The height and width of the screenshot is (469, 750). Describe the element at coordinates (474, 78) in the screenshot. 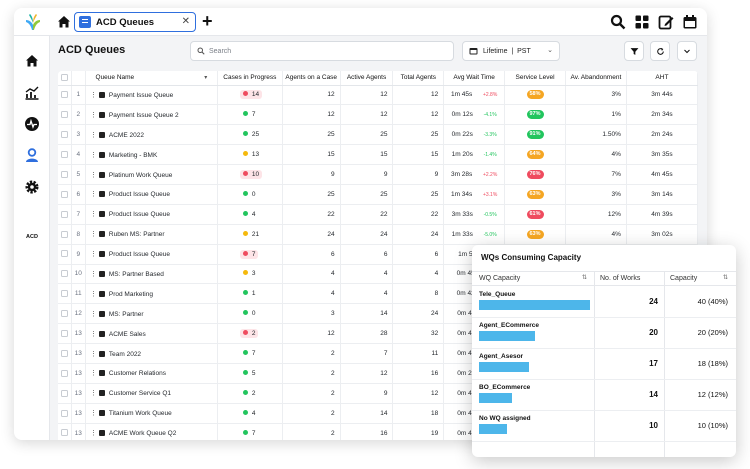

I see `column-header: Avg Wait Time` at that location.